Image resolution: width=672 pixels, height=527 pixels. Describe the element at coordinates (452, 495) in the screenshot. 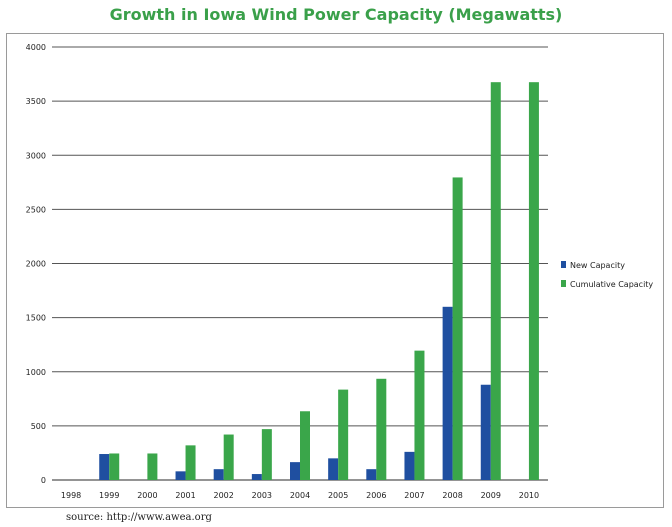

I see `x-tick-label: 2008` at that location.